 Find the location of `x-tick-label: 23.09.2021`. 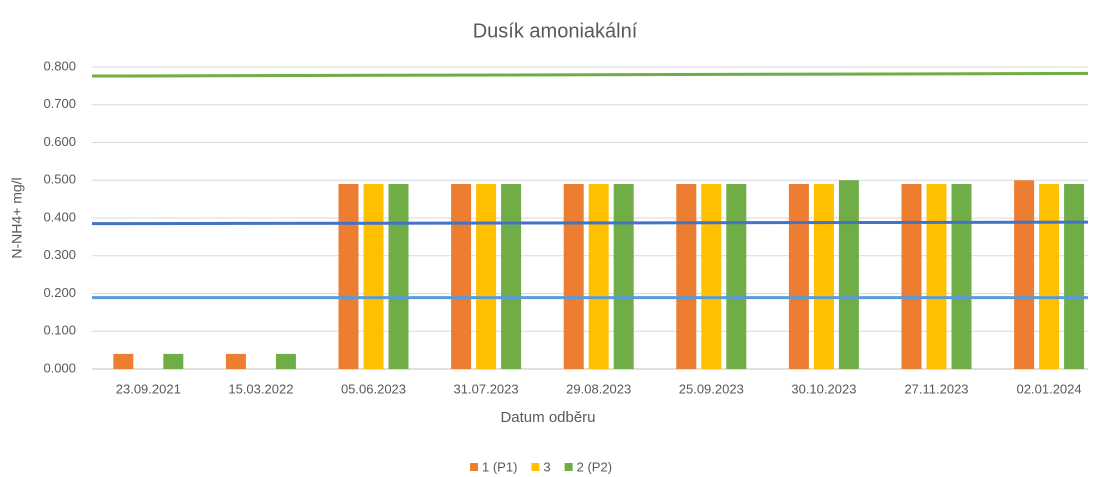

x-tick-label: 23.09.2021 is located at coordinates (148, 388).